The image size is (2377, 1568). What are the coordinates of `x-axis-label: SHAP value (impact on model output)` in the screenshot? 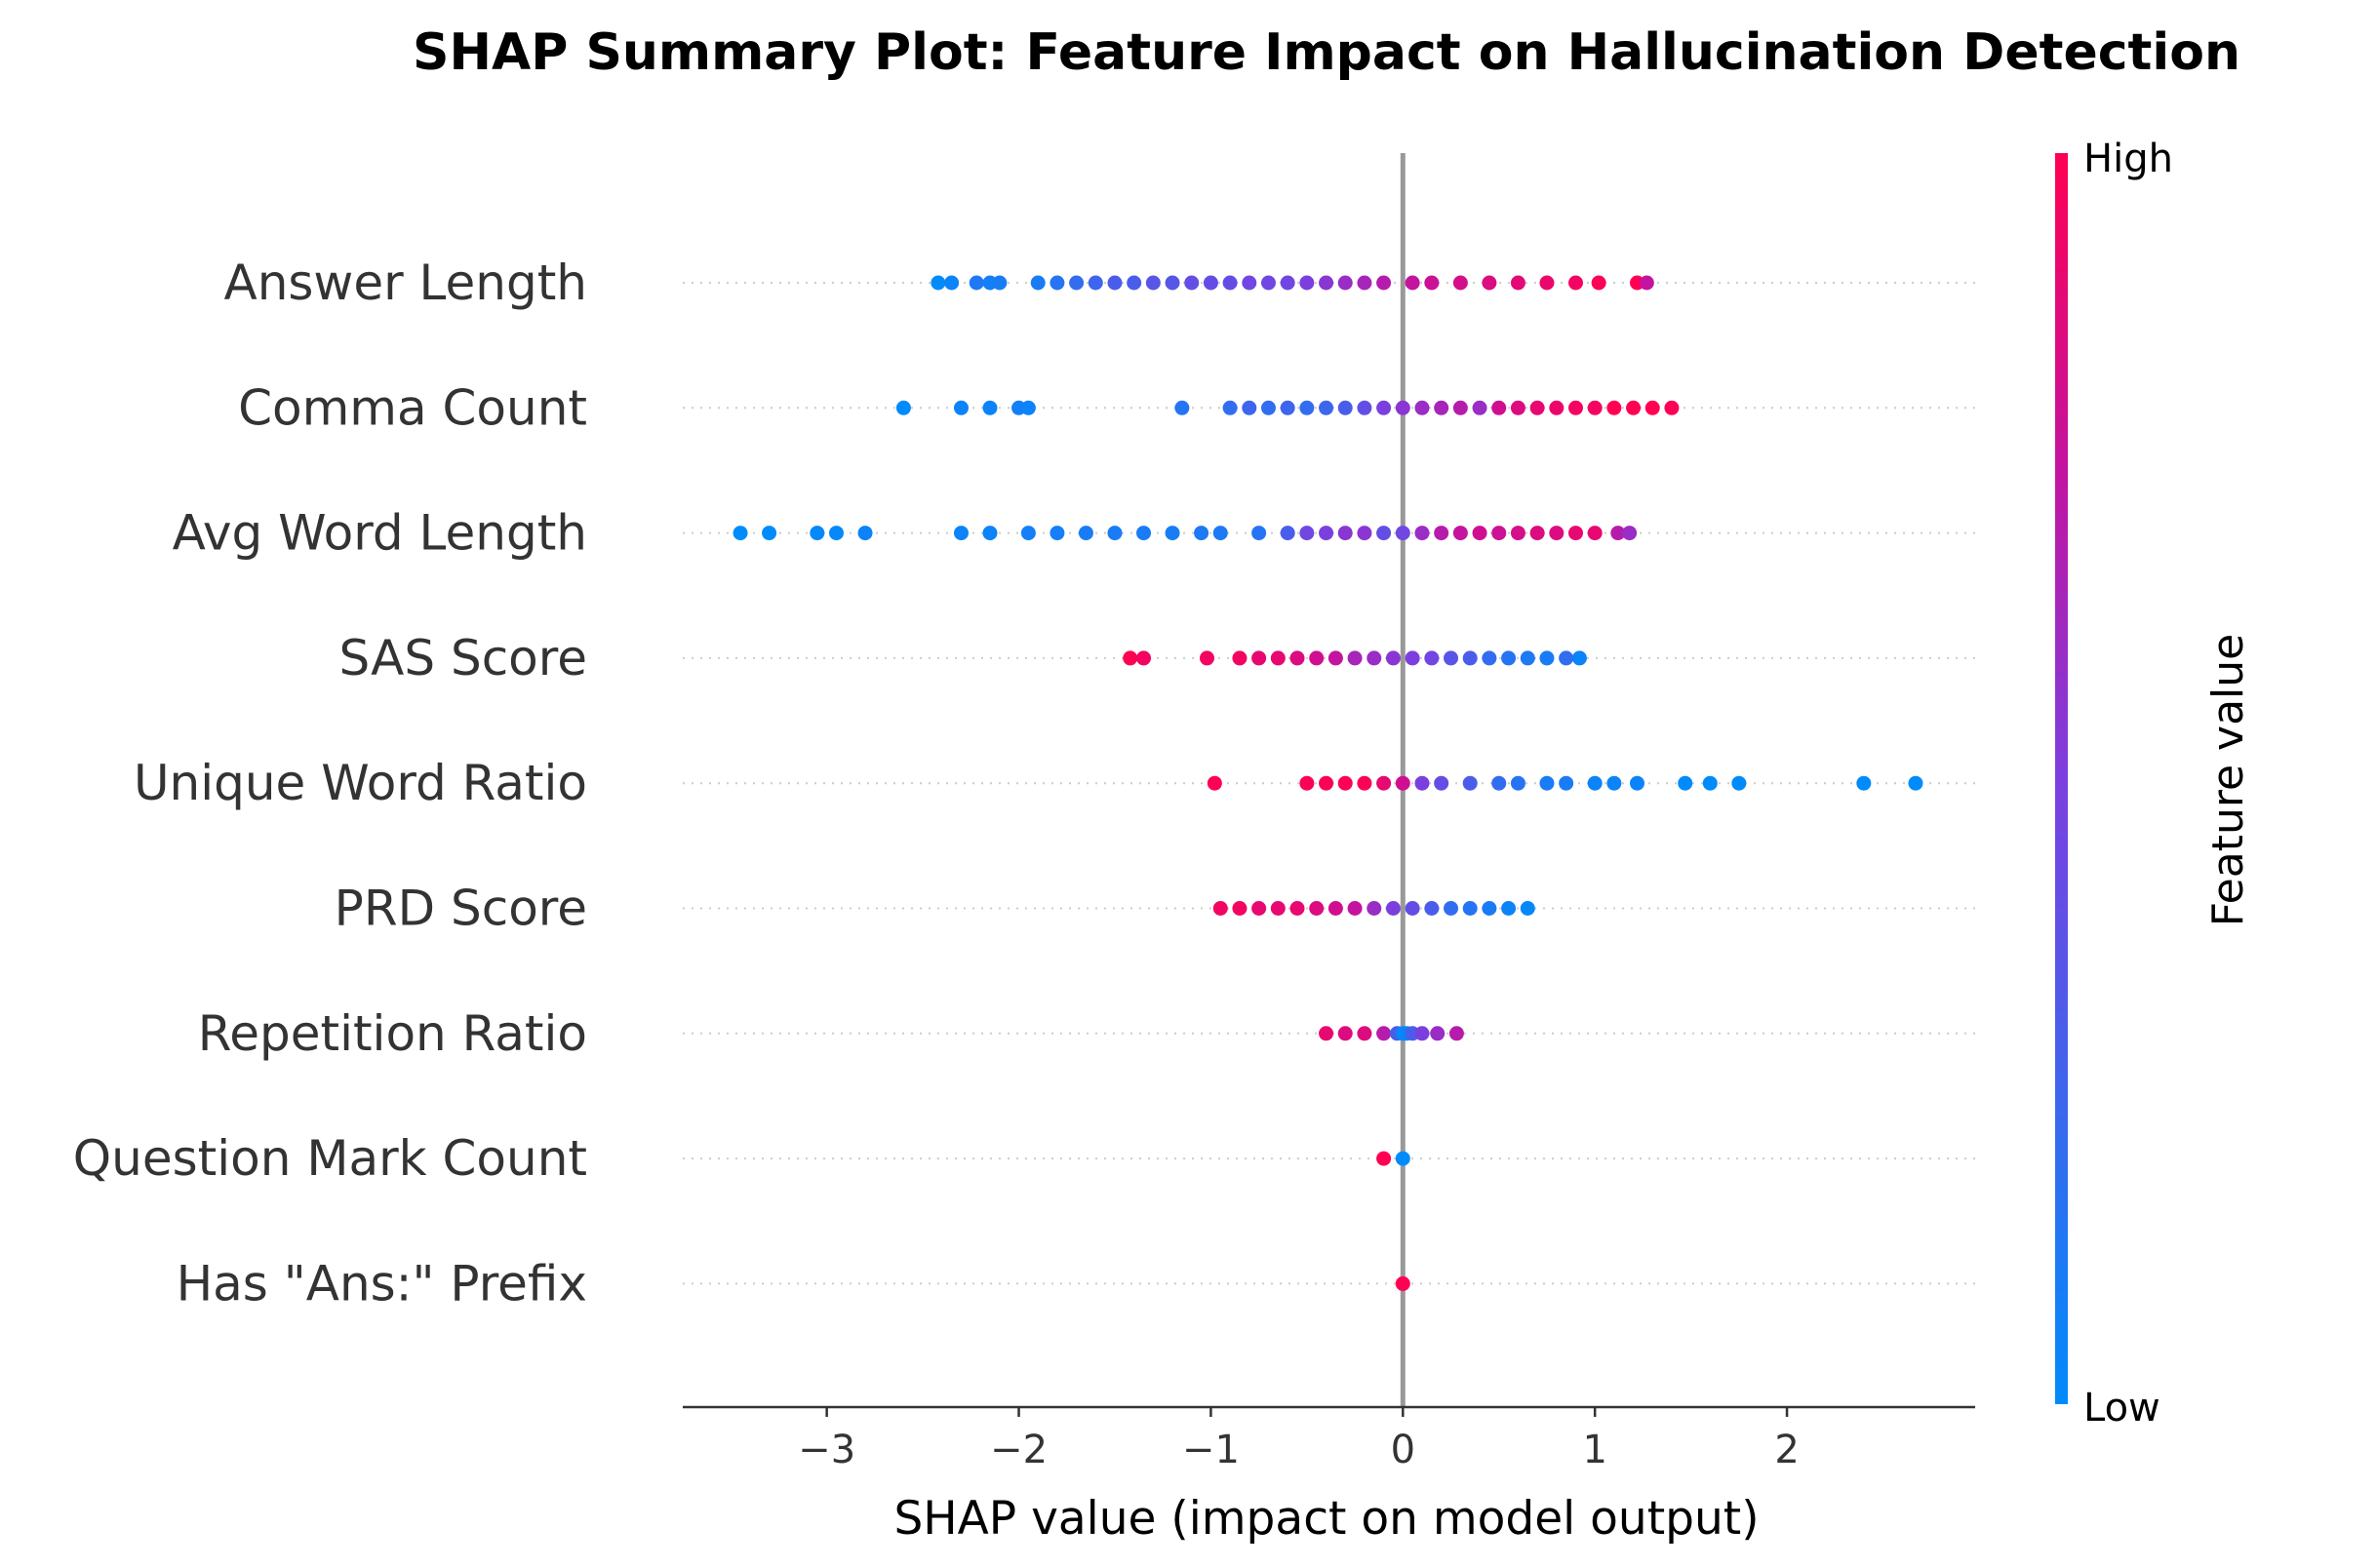 It's located at (1326, 1519).